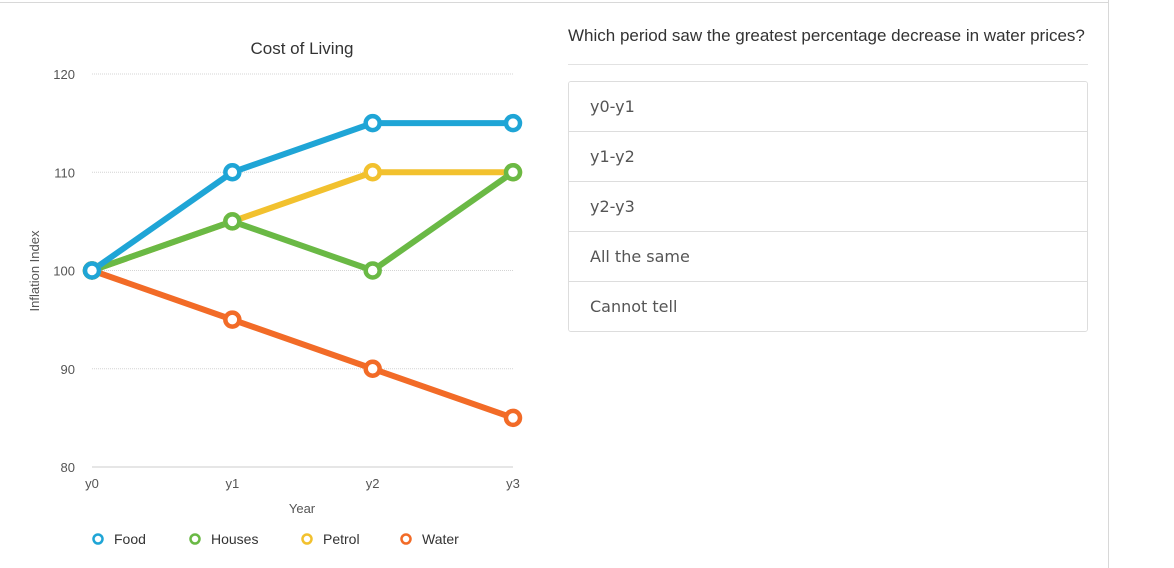 This screenshot has width=1174, height=568. Describe the element at coordinates (828, 257) in the screenshot. I see `answer-option-all-the-same: All the same` at that location.